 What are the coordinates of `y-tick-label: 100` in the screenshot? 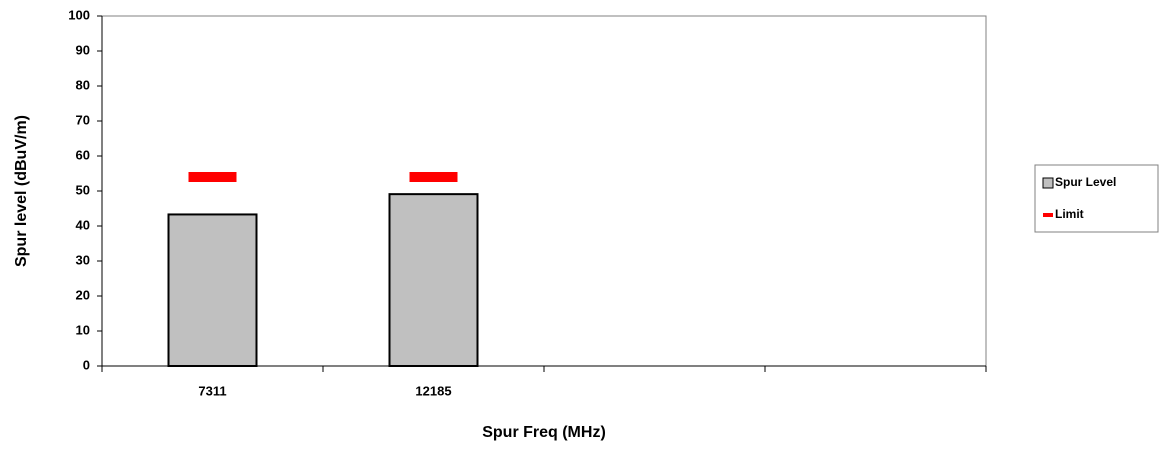 It's located at (79, 14).